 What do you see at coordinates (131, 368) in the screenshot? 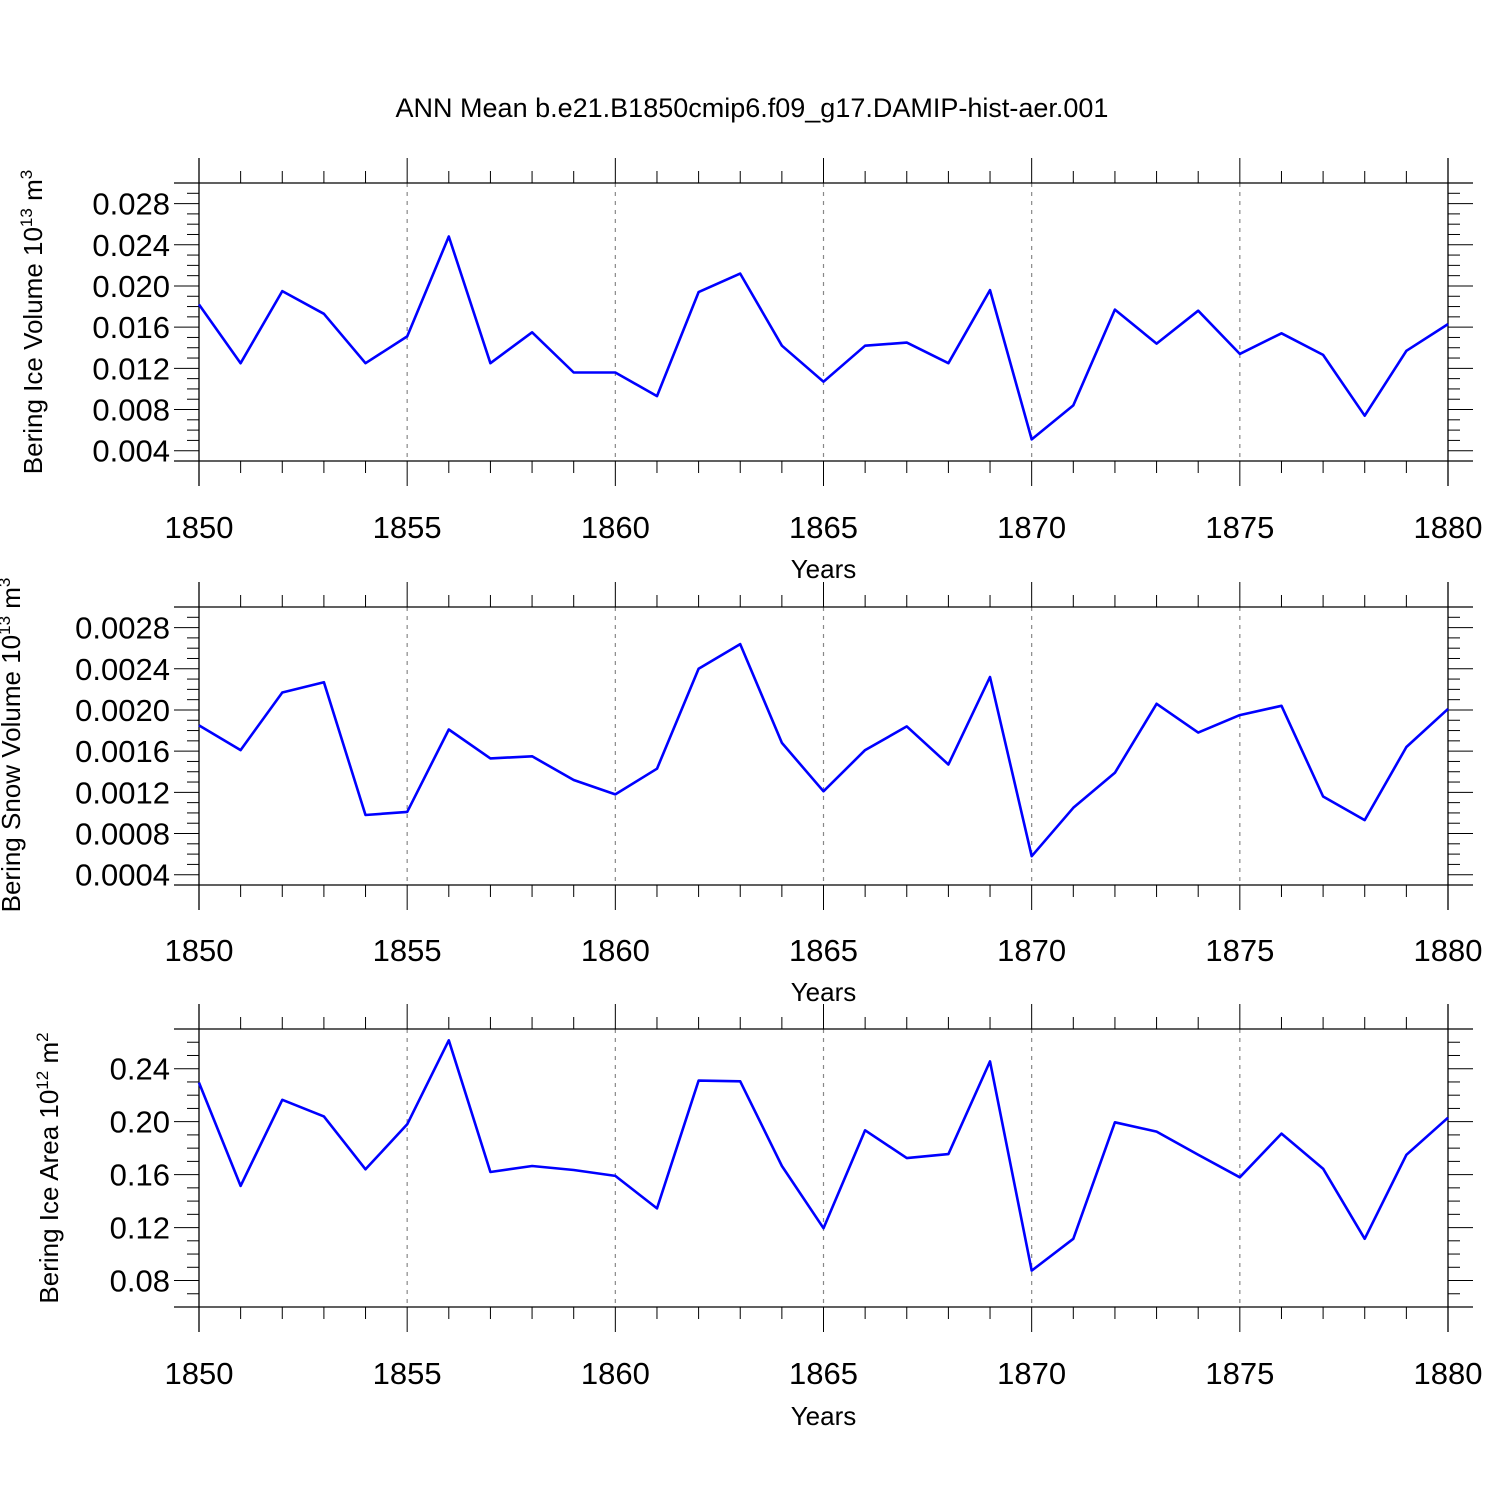
I see `y-tick-label: 0.012` at bounding box center [131, 368].